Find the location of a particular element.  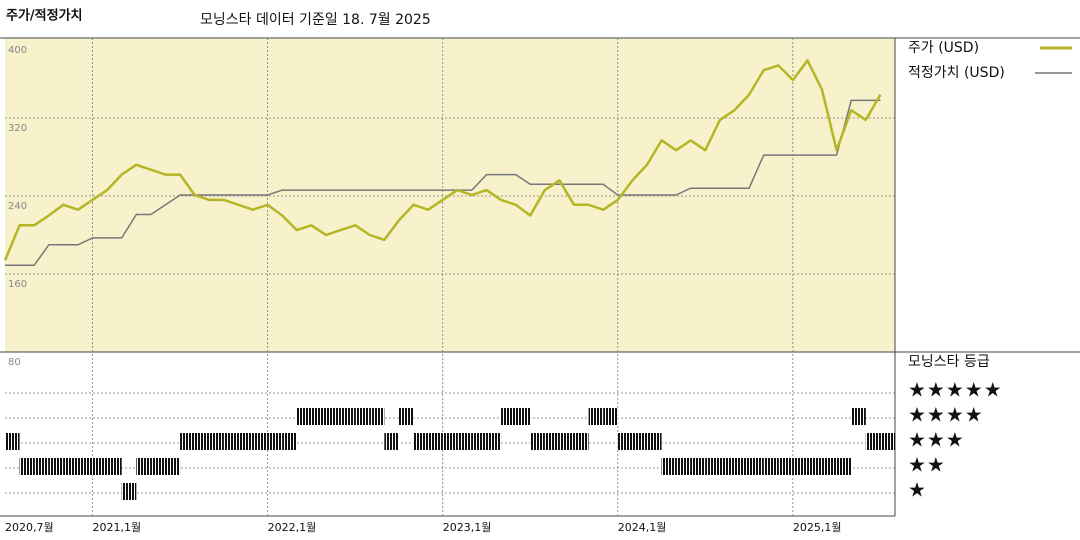

y-tick-label: 240 is located at coordinates (17, 206).